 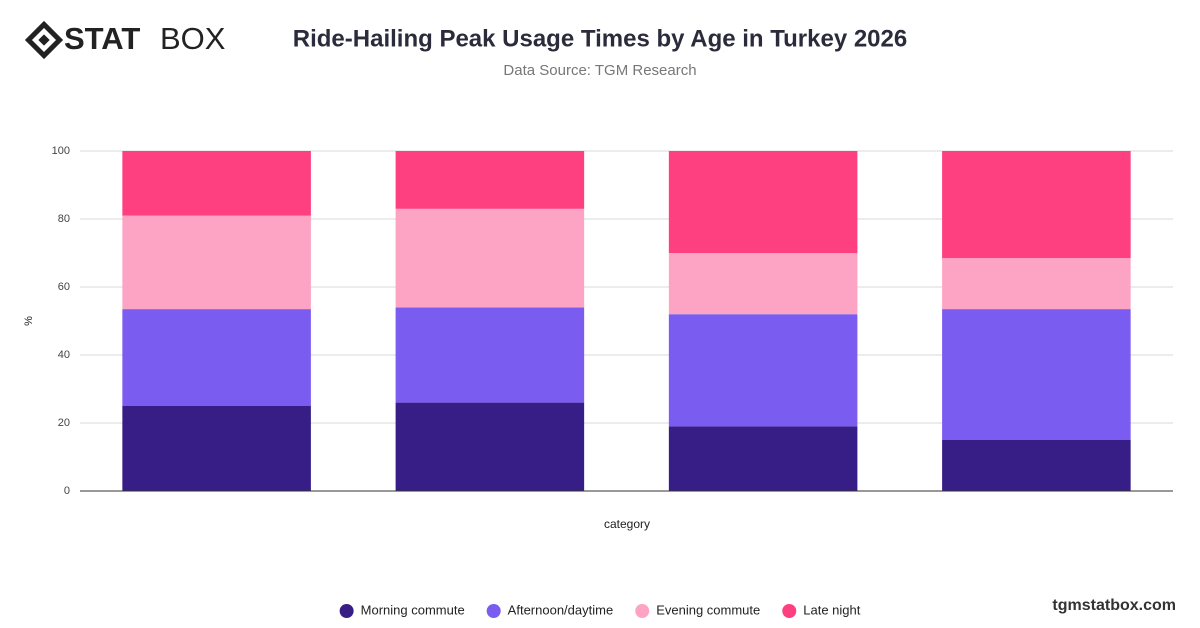 I want to click on y-tick-label: 100, so click(x=61, y=151).